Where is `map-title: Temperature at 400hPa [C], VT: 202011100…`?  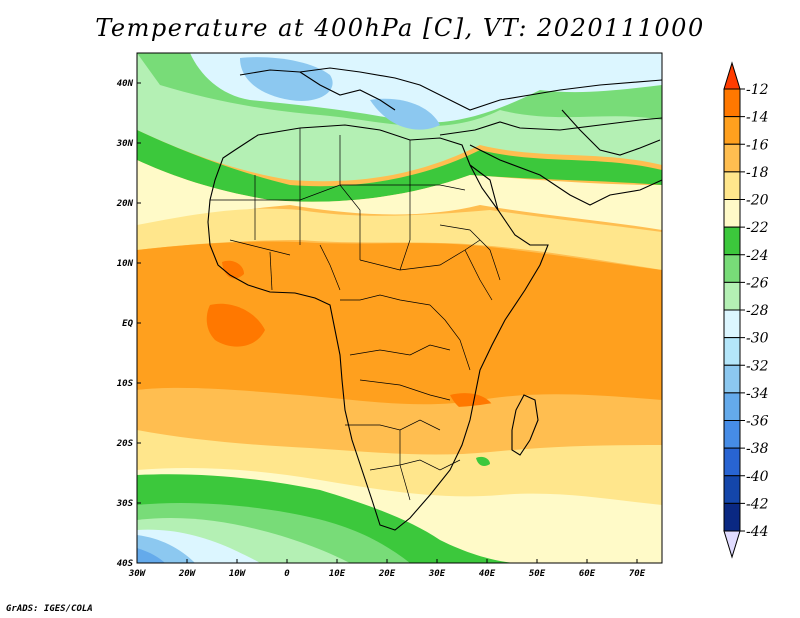 map-title: Temperature at 400hPa [C], VT: 202011100… is located at coordinates (400, 28).